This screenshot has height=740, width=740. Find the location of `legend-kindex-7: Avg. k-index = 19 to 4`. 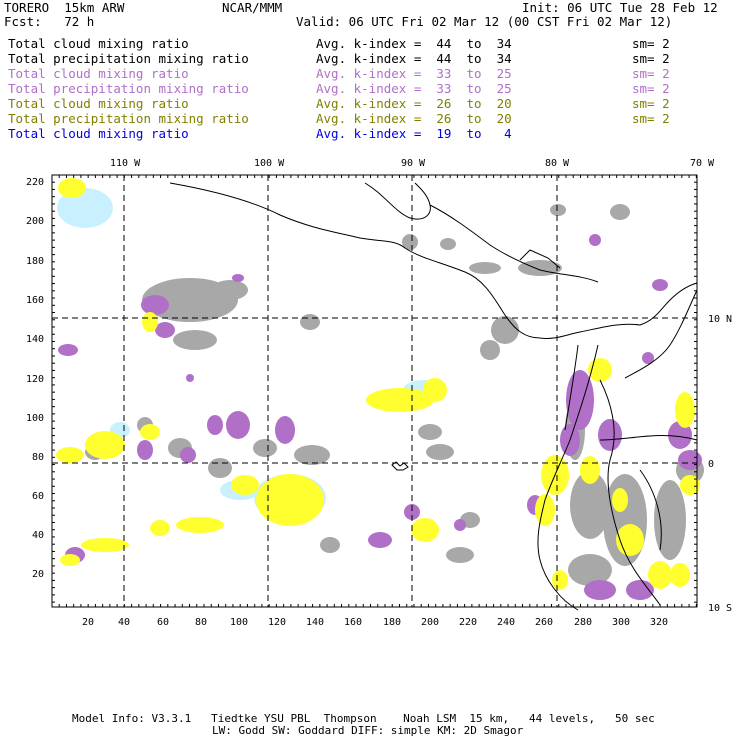

legend-kindex-7: Avg. k-index = 19 to 4 is located at coordinates (414, 133).